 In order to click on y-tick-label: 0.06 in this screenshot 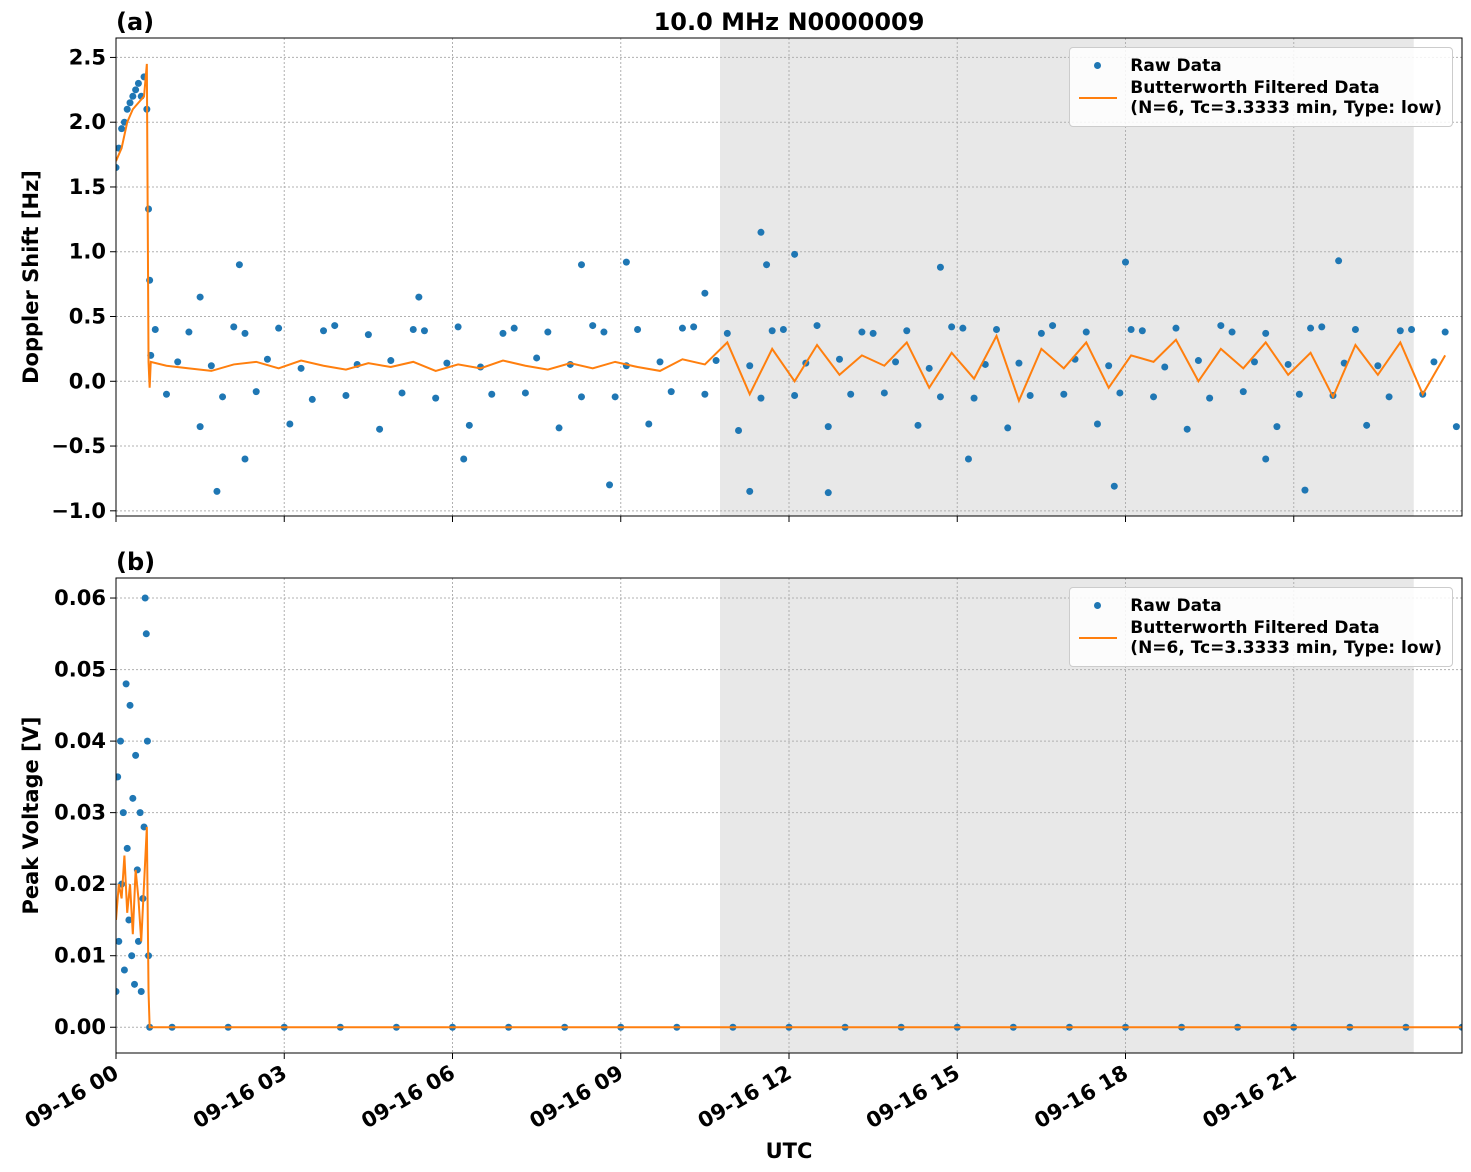, I will do `click(80, 598)`.